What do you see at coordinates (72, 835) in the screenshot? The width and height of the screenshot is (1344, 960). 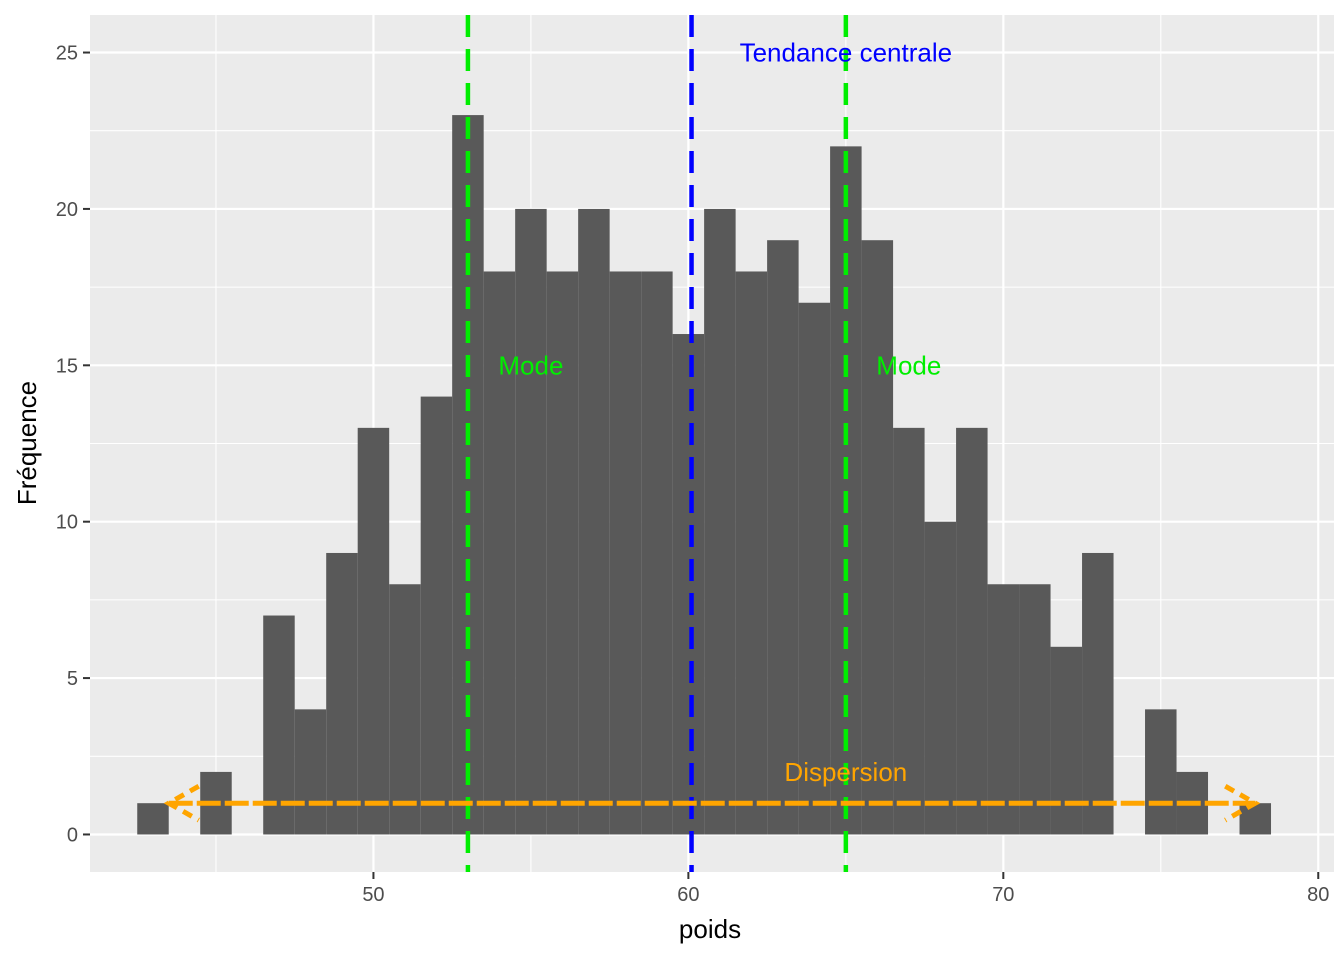 I see `y-tick-label: 0` at bounding box center [72, 835].